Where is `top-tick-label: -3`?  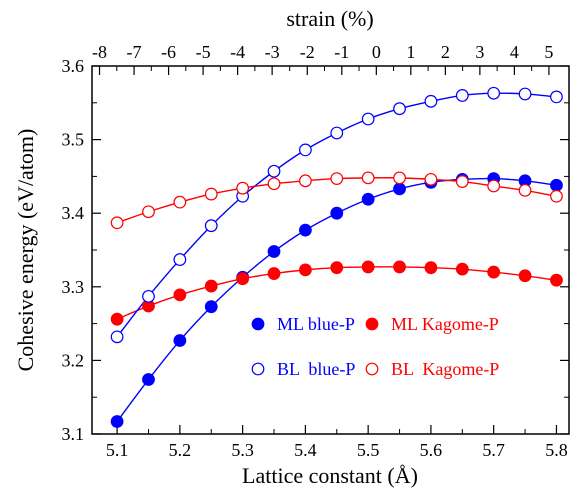 top-tick-label: -3 is located at coordinates (272, 52).